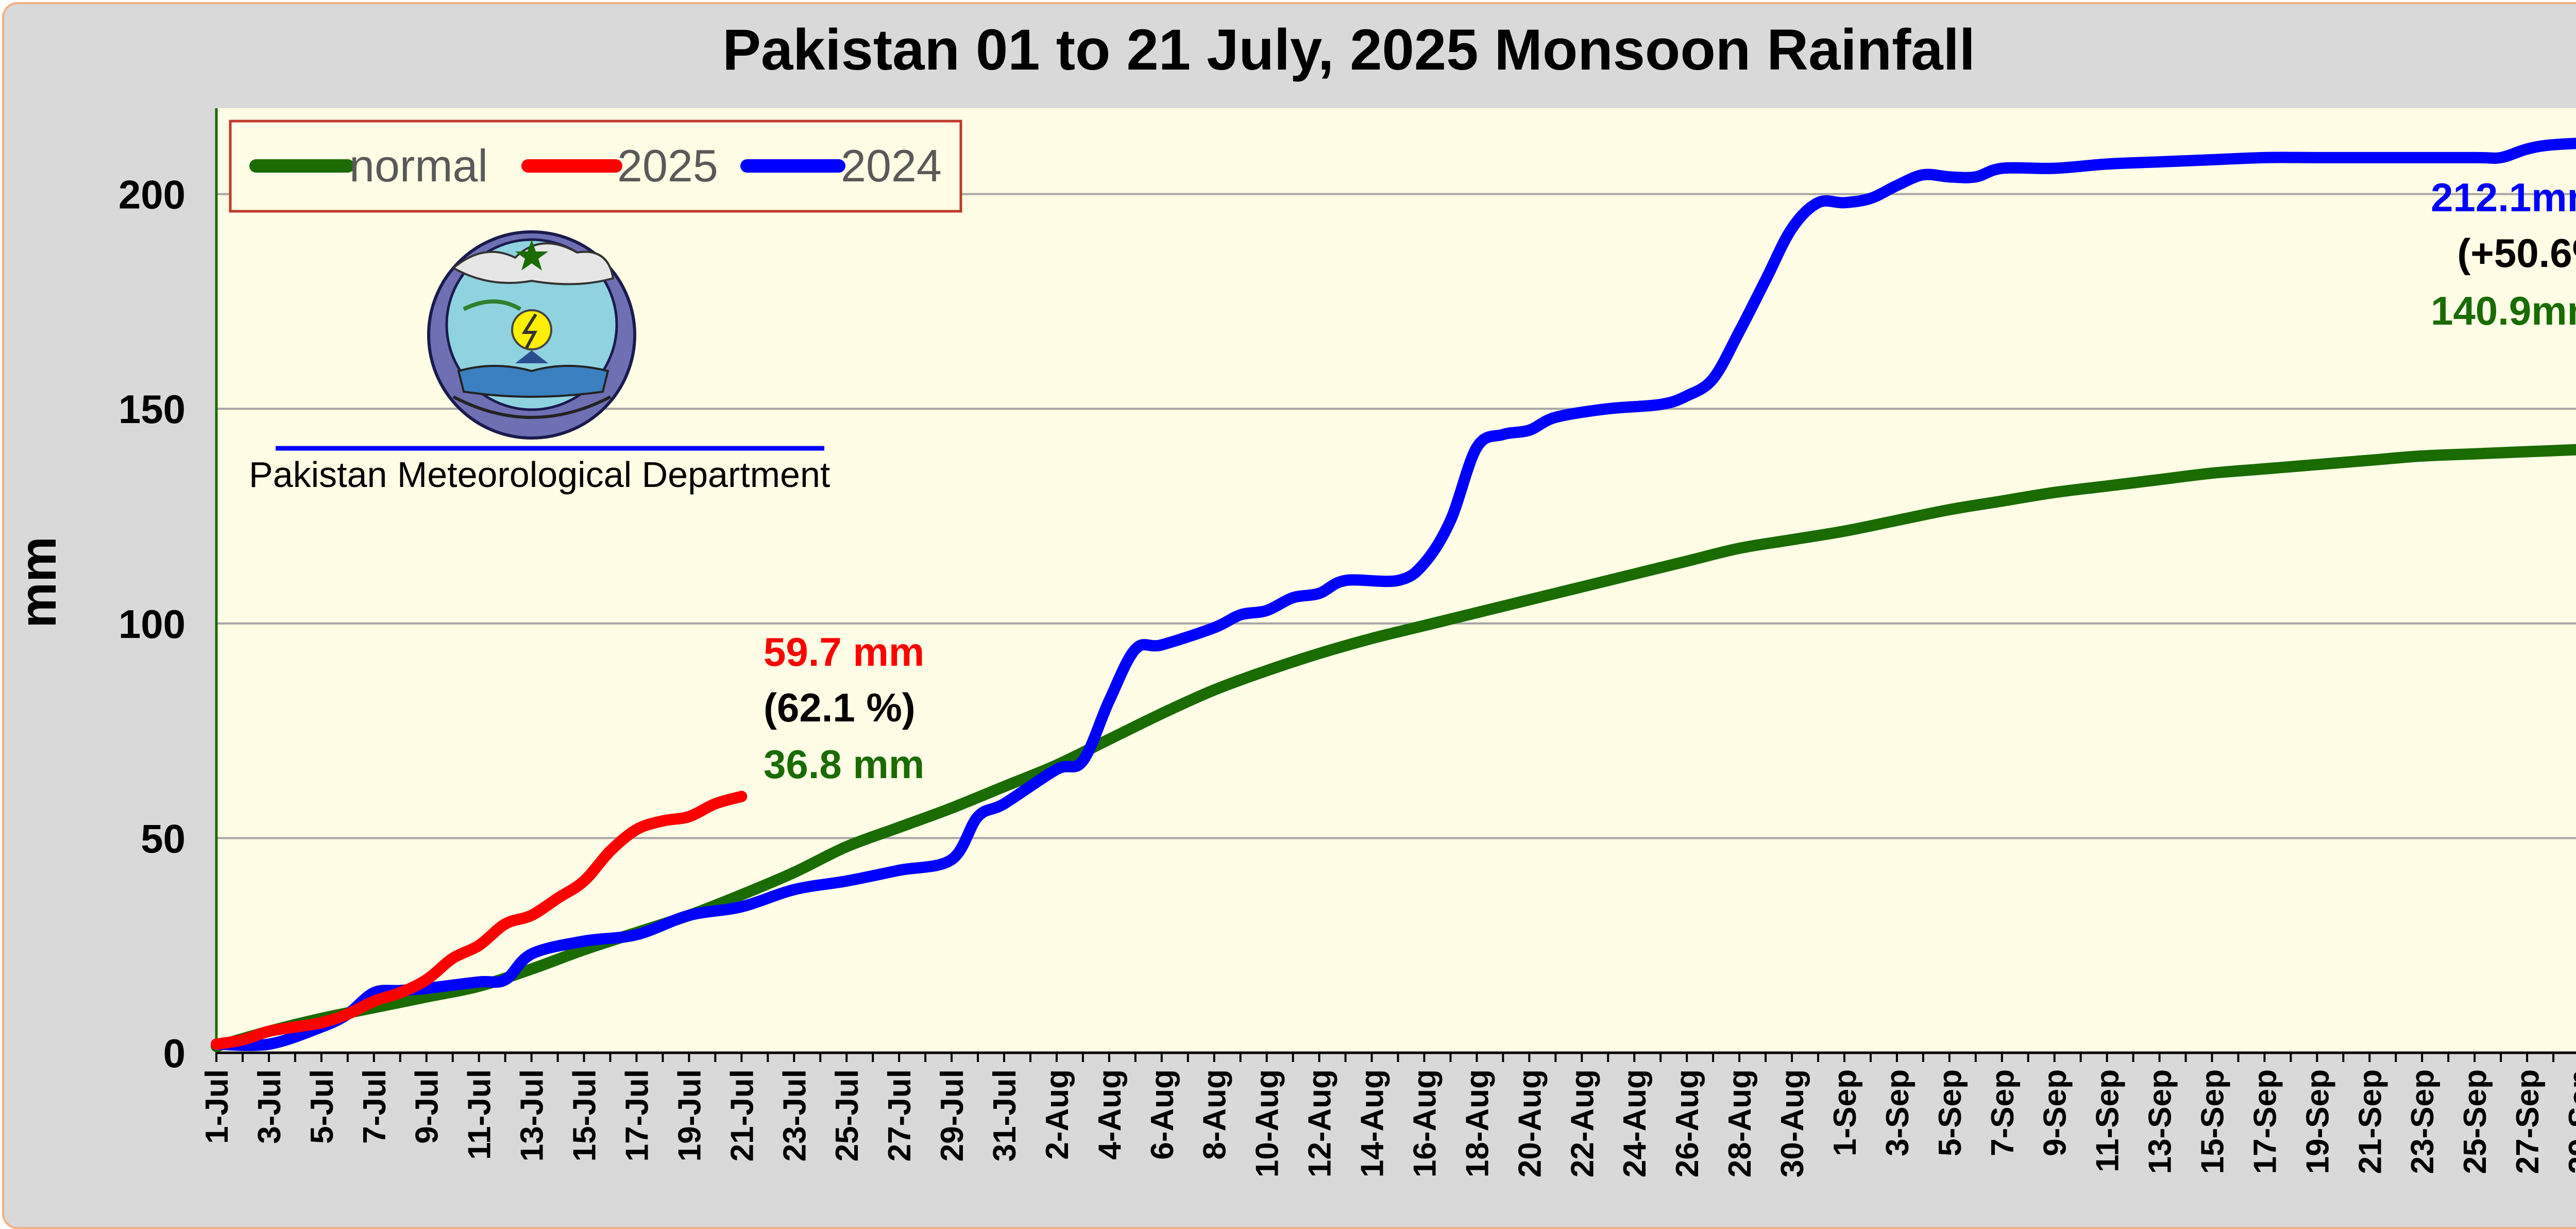 The width and height of the screenshot is (2576, 1229). I want to click on x-tick-label: 13-Sep, so click(2160, 1122).